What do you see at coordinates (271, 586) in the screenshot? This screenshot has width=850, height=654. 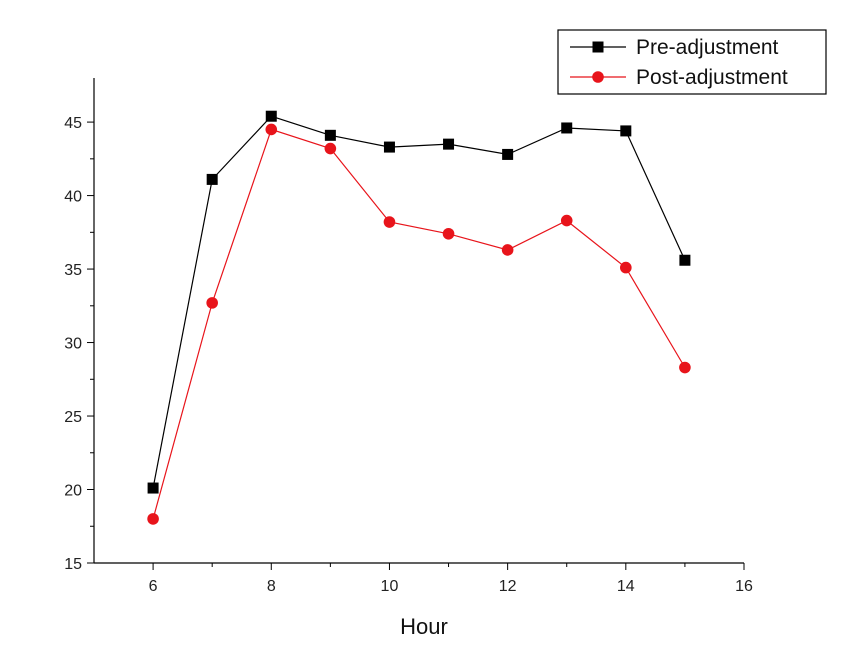 I see `x-tick-label: 8` at bounding box center [271, 586].